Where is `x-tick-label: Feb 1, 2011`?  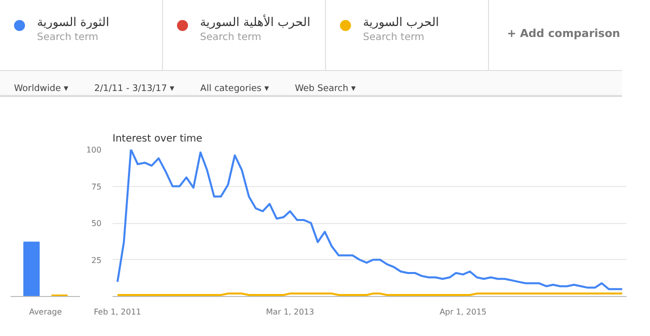 x-tick-label: Feb 1, 2011 is located at coordinates (118, 312).